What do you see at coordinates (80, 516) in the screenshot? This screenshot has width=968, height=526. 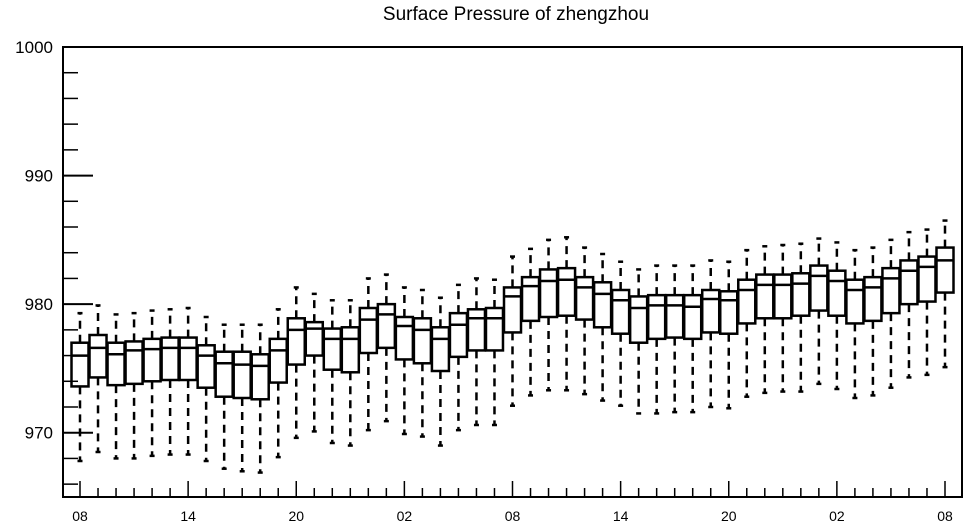 I see `x-tick-label: 08` at bounding box center [80, 516].